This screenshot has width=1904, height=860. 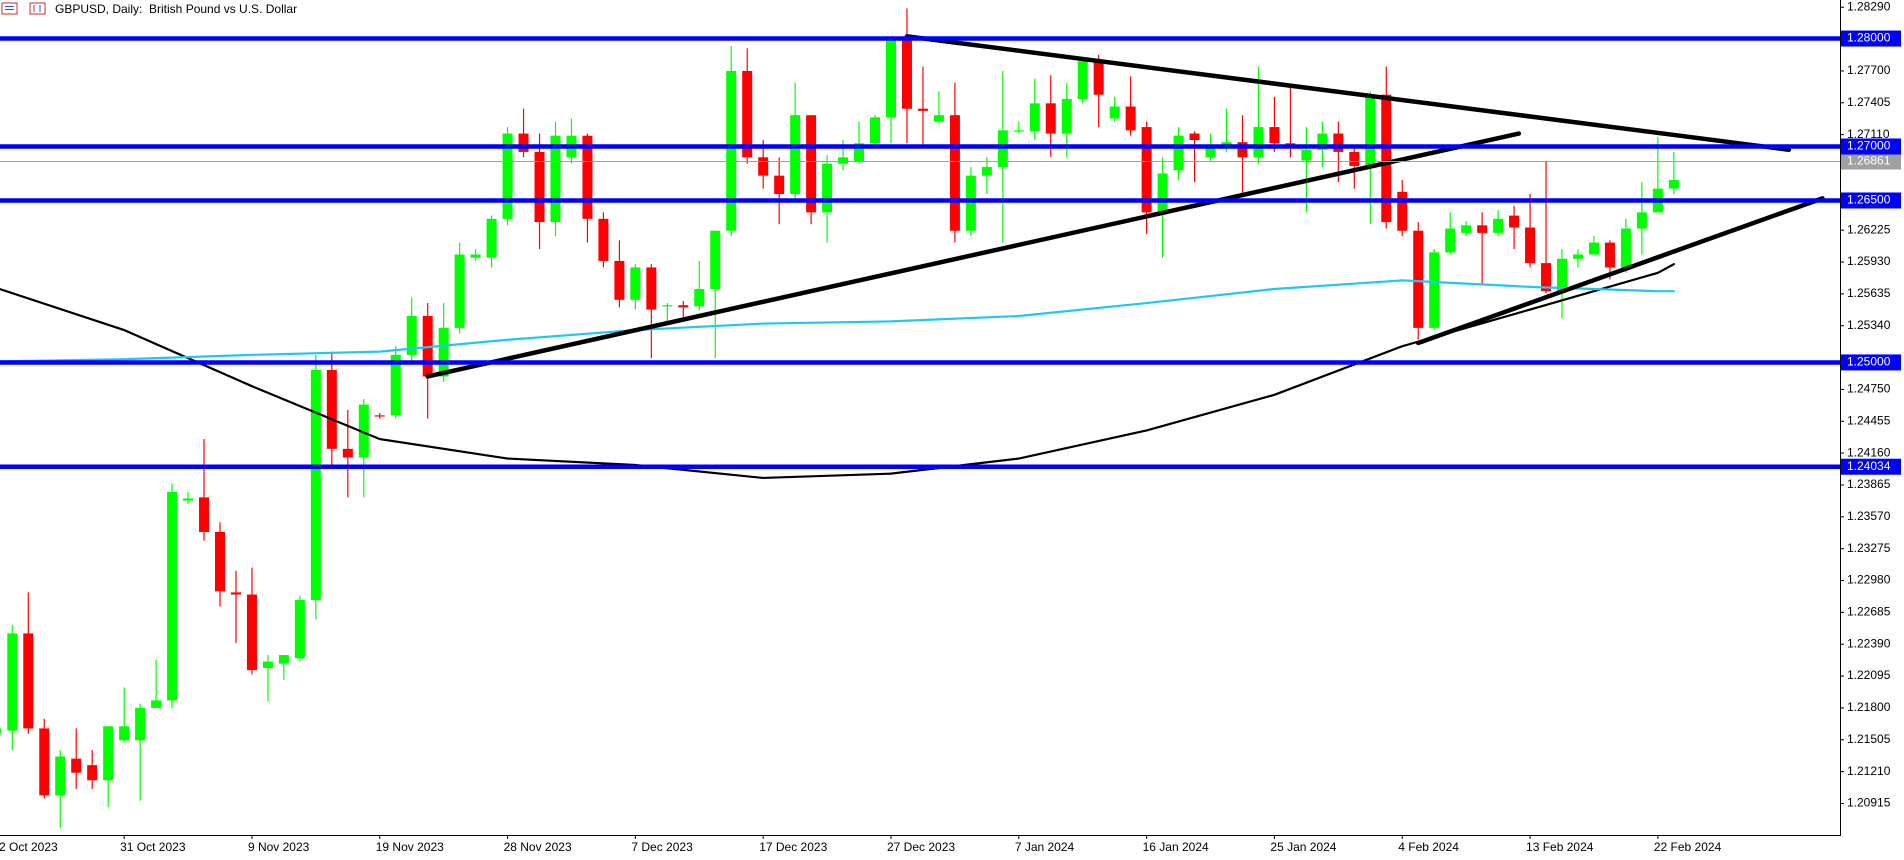 What do you see at coordinates (1869, 70) in the screenshot?
I see `y-tick-label: 1.27700` at bounding box center [1869, 70].